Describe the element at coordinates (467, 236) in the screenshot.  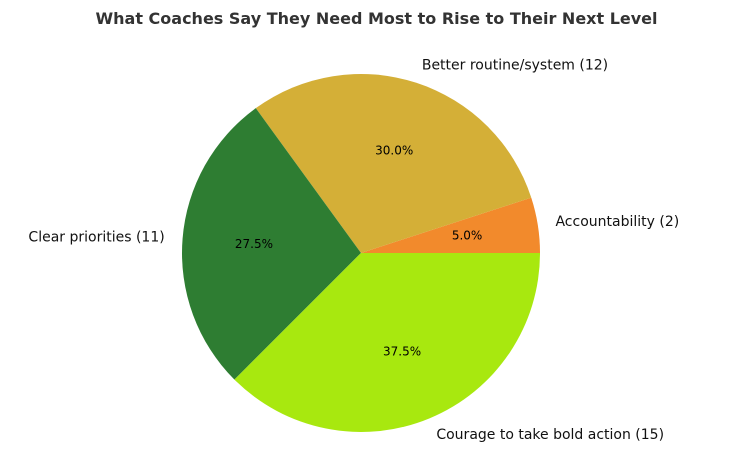
I see `slice-percent-accountability: 5.0%` at that location.